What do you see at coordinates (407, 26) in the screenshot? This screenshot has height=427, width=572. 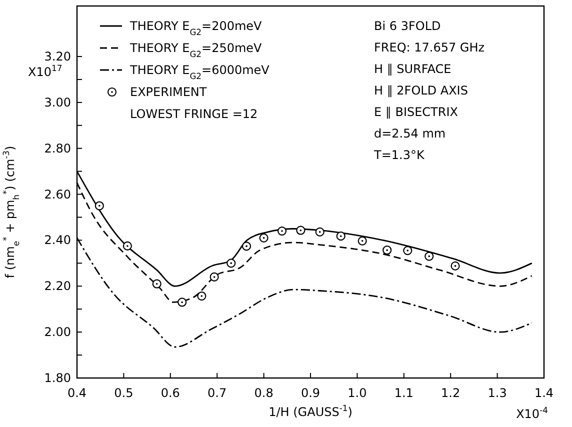 I see `annotation: Bi 6 3FOLD` at bounding box center [407, 26].